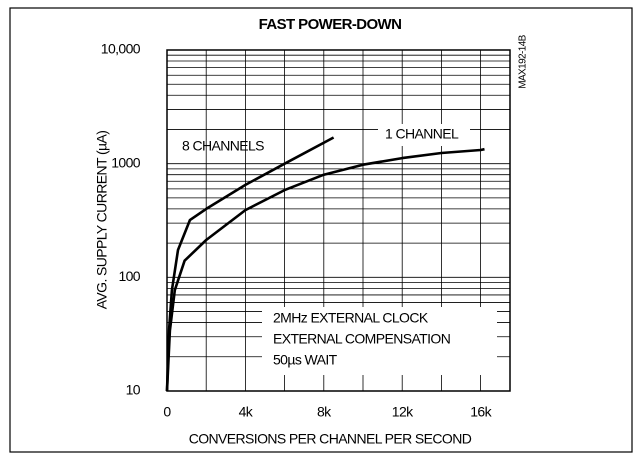  I want to click on y-tick-label: 1000, so click(126, 162).